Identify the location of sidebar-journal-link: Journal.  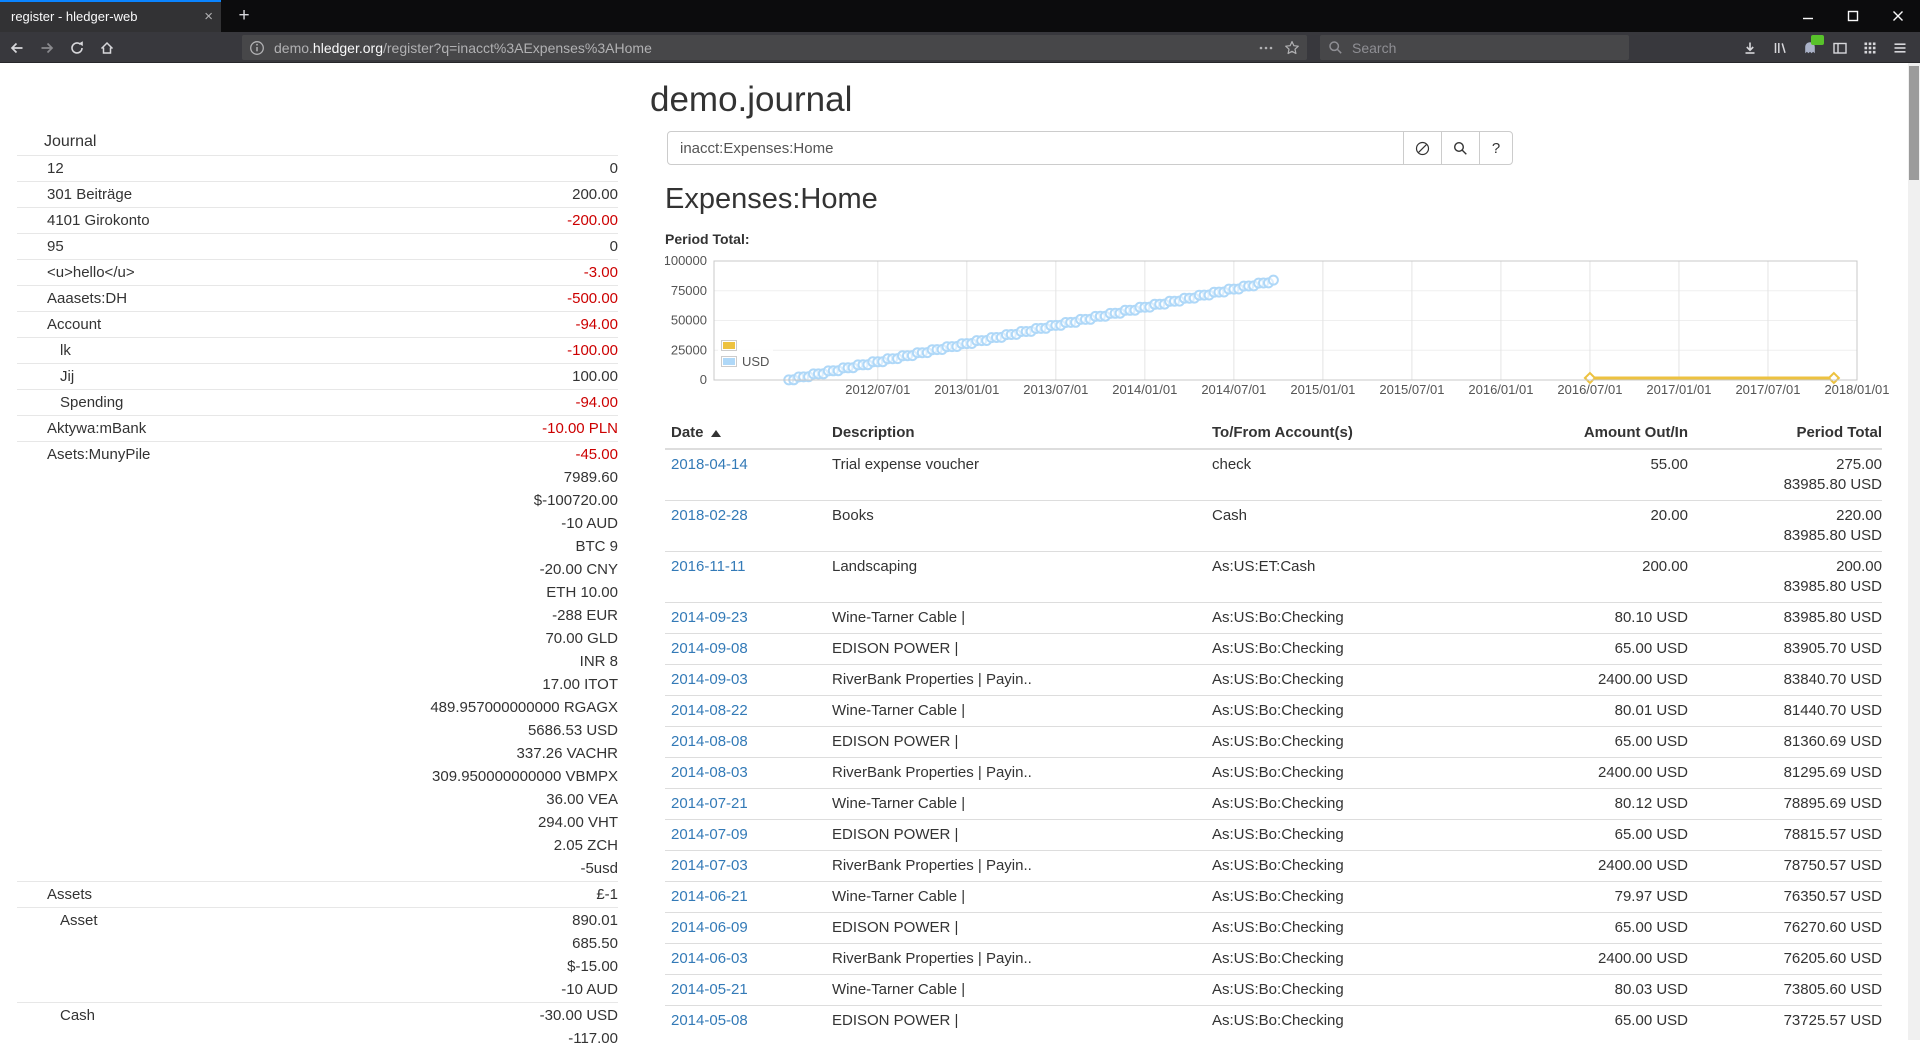
(70, 141).